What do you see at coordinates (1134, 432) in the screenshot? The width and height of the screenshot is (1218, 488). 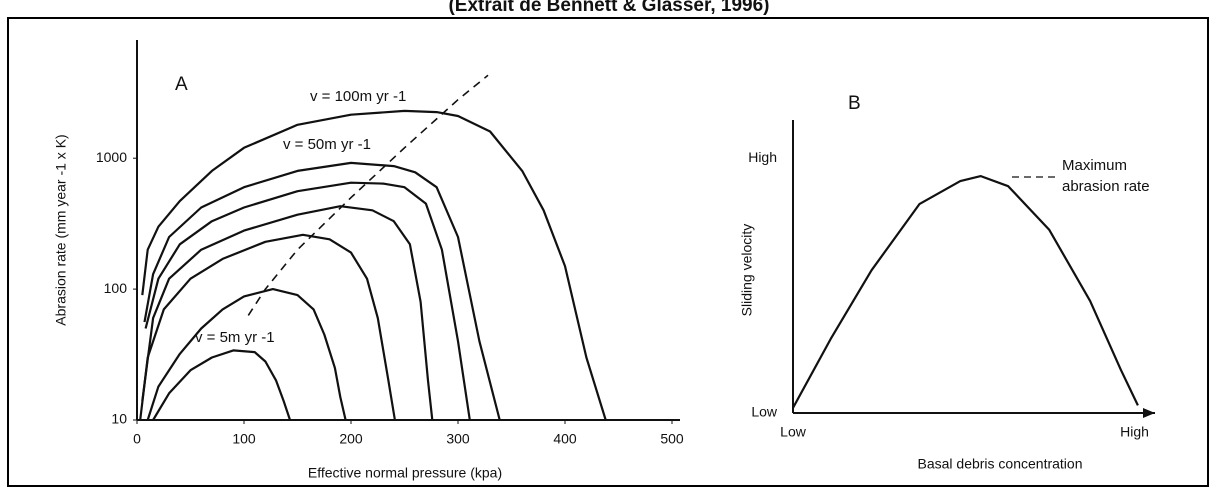 I see `x-tick-label: High` at bounding box center [1134, 432].